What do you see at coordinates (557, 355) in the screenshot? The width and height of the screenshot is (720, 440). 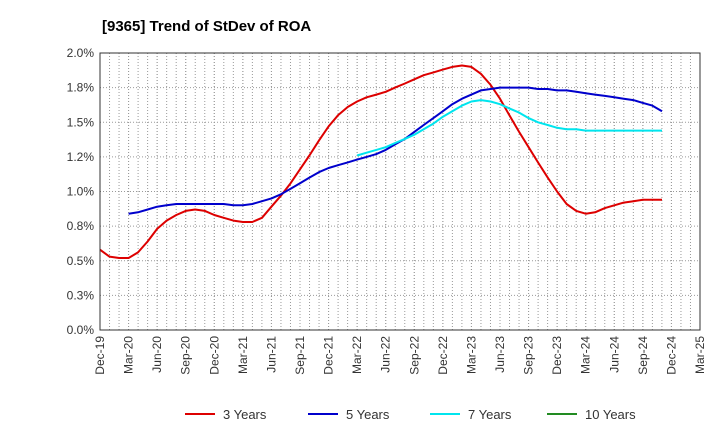 I see `x-tick-label: Dec-23` at bounding box center [557, 355].